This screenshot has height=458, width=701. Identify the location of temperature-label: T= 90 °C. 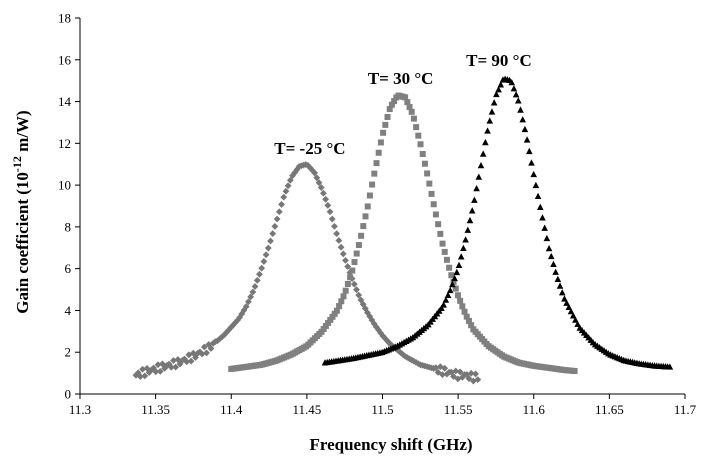
(499, 60).